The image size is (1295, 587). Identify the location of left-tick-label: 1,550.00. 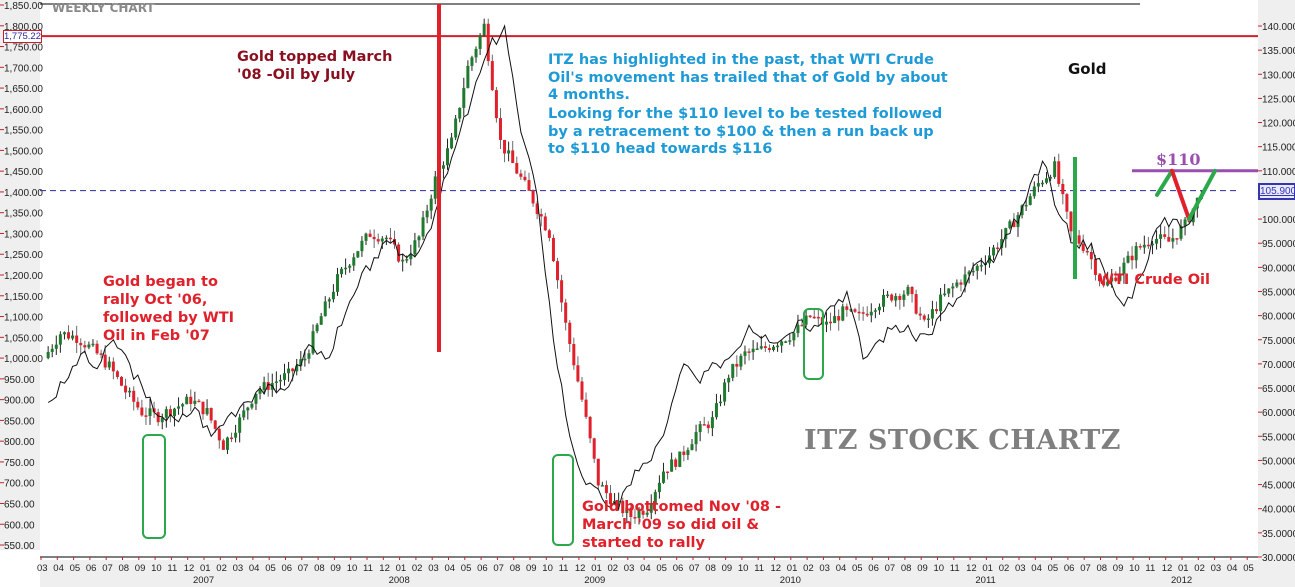
(23, 131).